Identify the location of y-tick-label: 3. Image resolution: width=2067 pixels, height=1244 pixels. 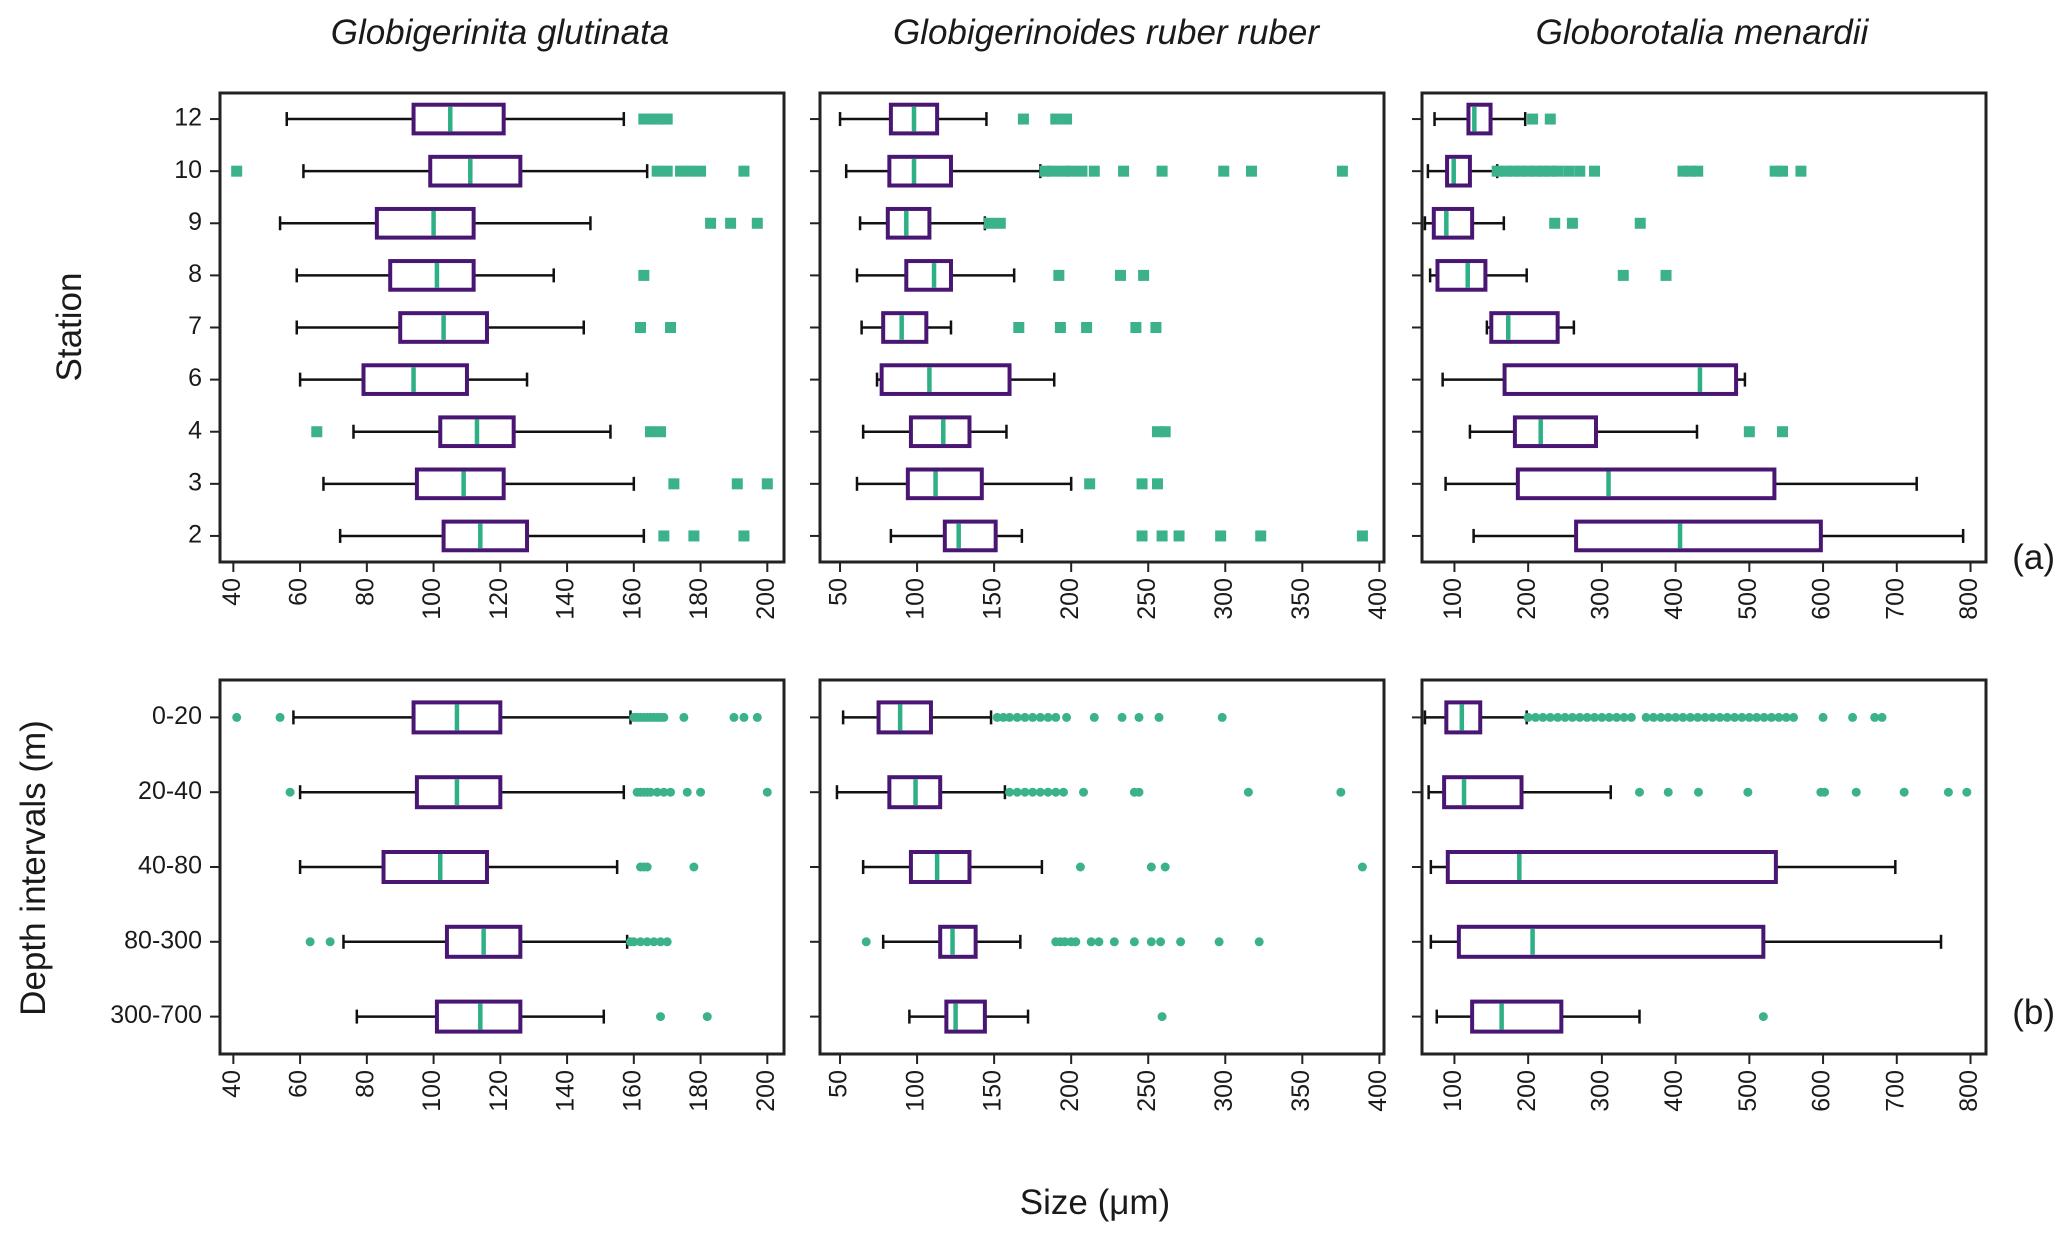
(195, 482).